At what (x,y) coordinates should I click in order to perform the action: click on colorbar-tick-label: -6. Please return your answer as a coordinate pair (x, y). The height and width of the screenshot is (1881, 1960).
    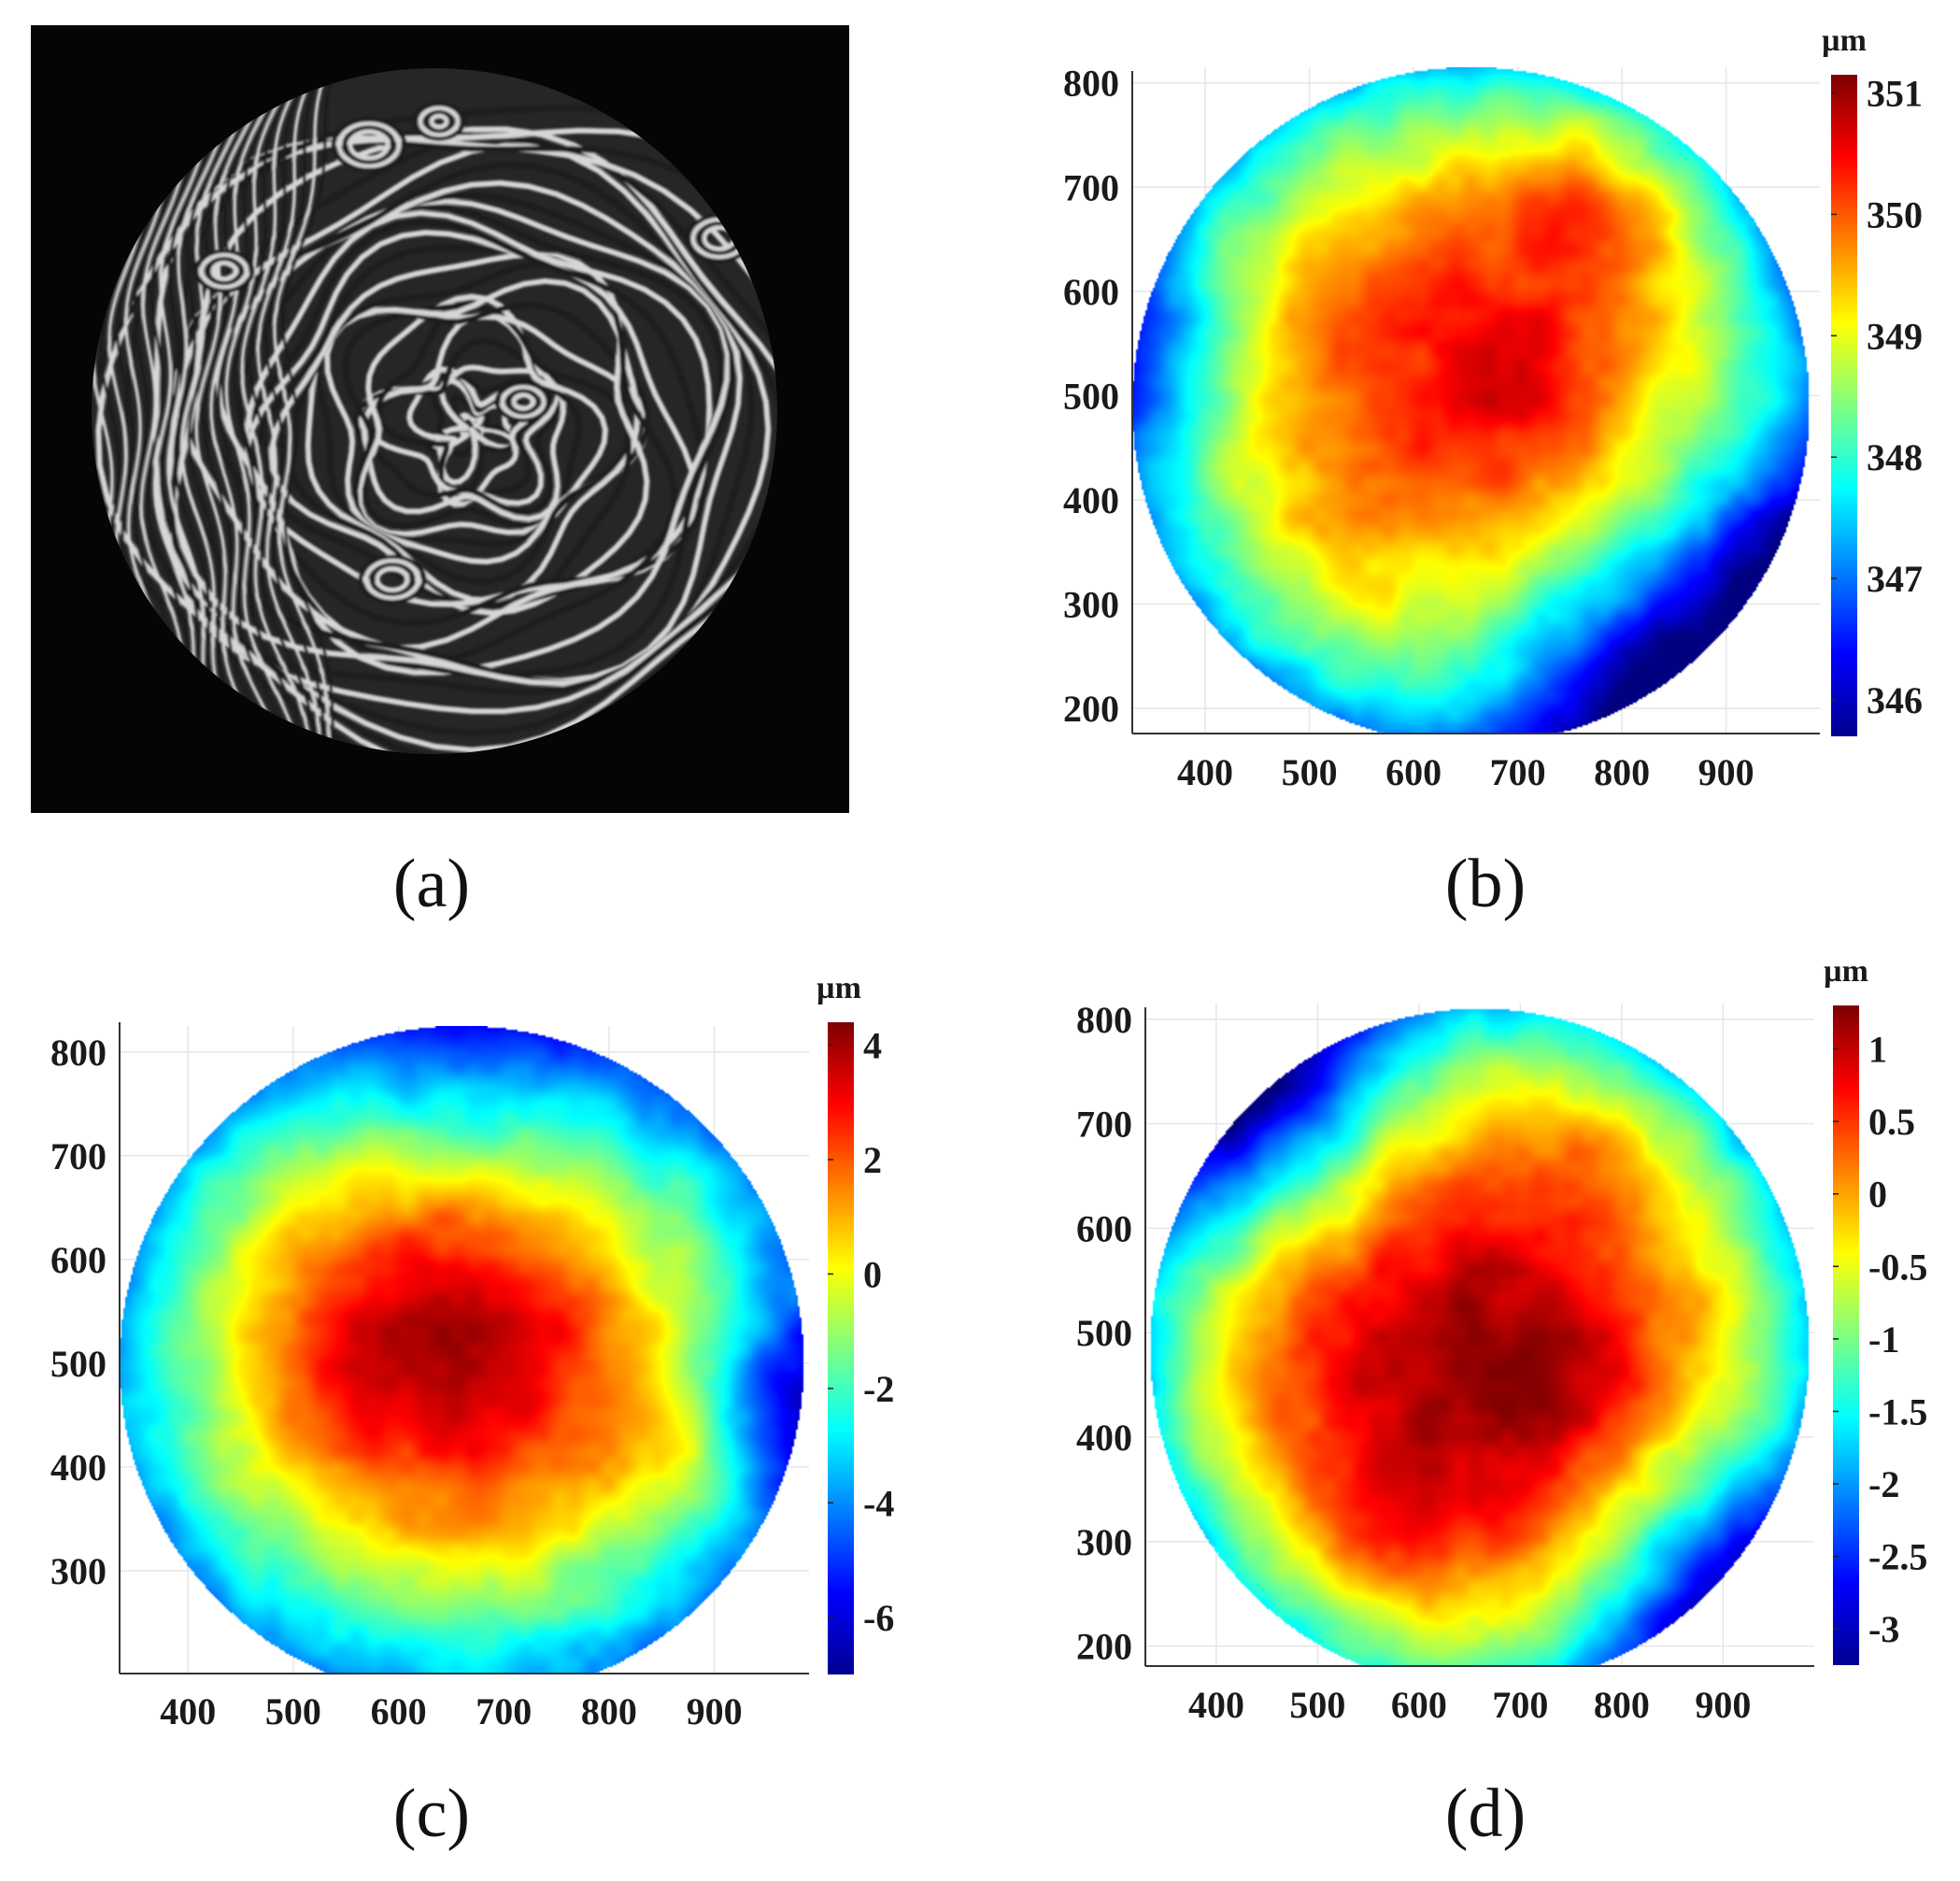
    Looking at the image, I should click on (879, 1618).